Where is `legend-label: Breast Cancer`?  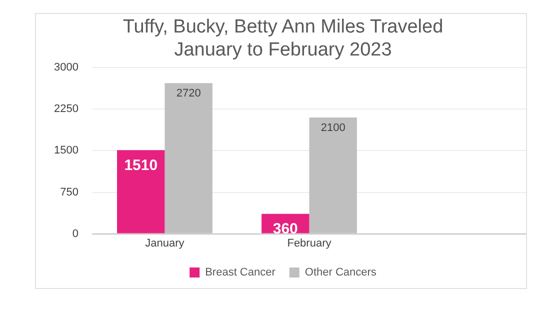 legend-label: Breast Cancer is located at coordinates (240, 272).